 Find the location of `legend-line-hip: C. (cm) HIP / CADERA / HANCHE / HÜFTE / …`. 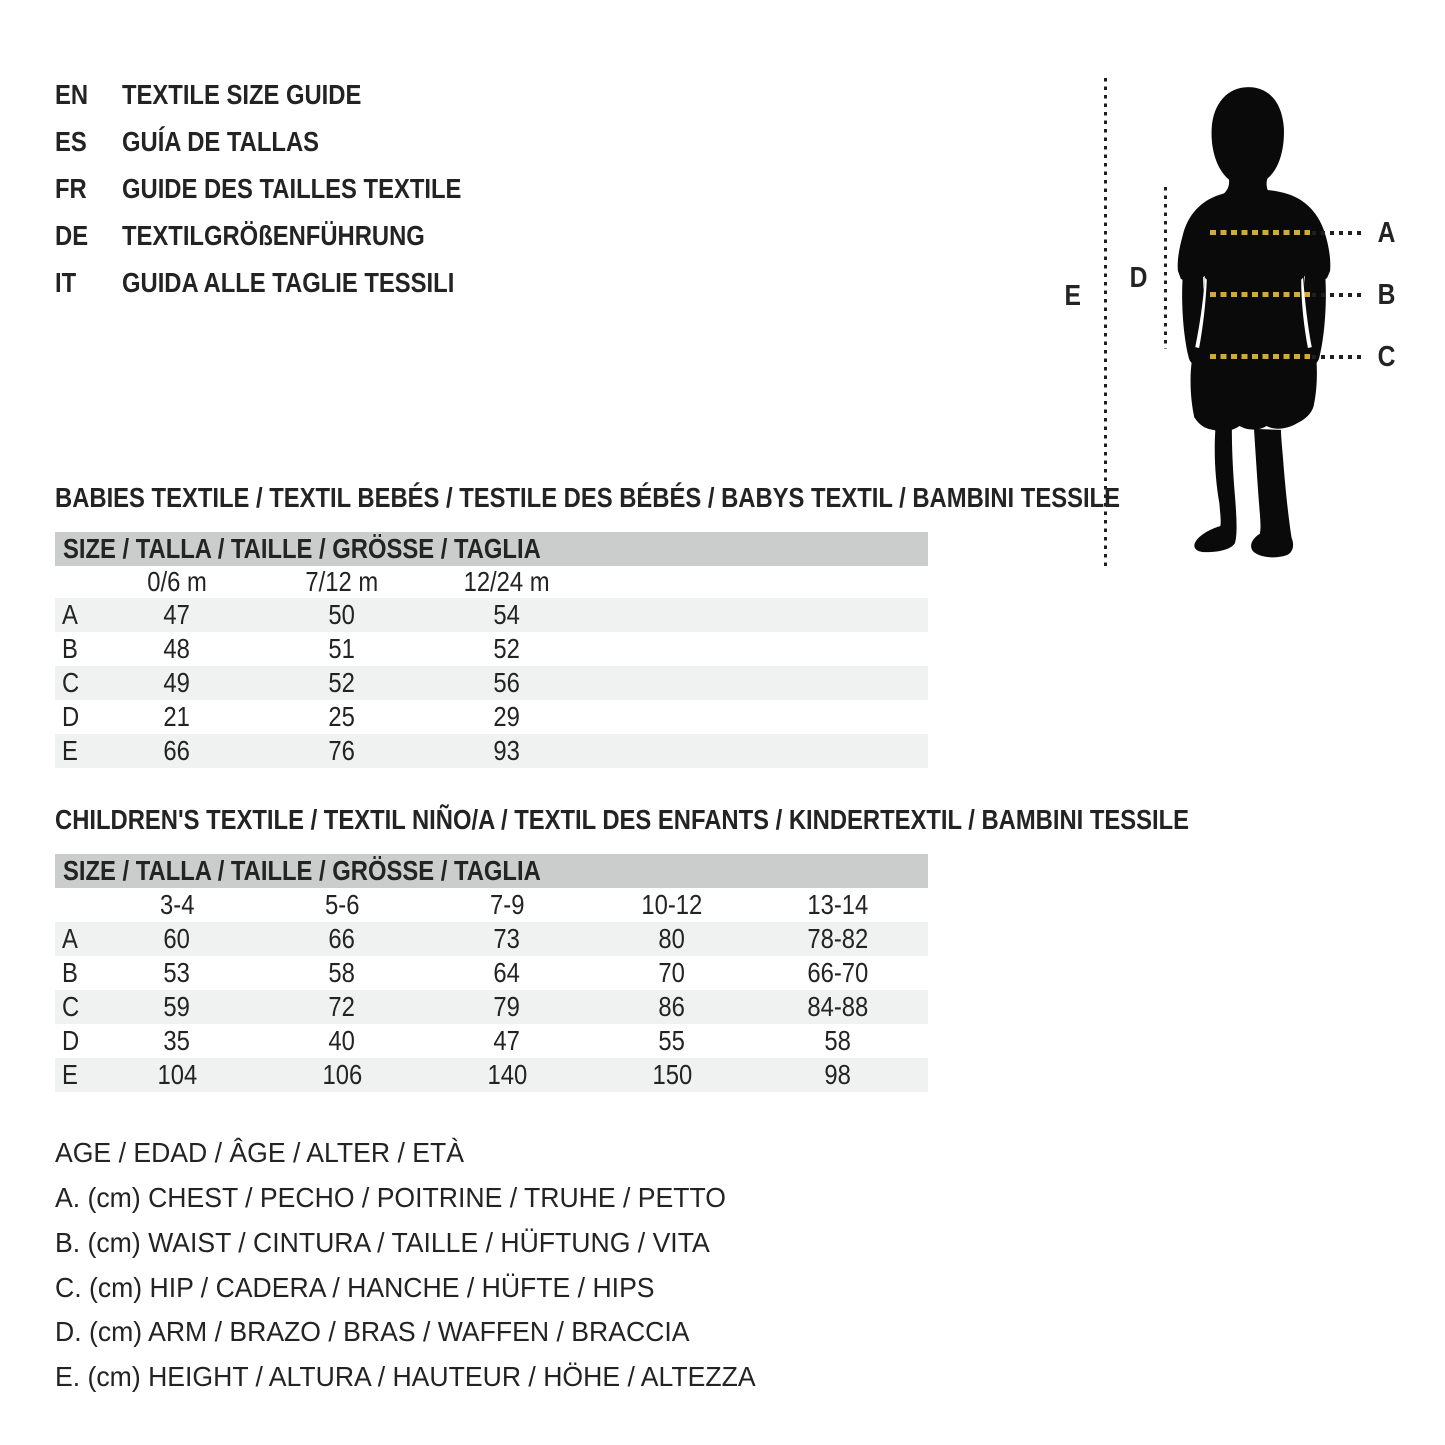

legend-line-hip: C. (cm) HIP / CADERA / HANCHE / HÜFTE / … is located at coordinates (355, 1287).